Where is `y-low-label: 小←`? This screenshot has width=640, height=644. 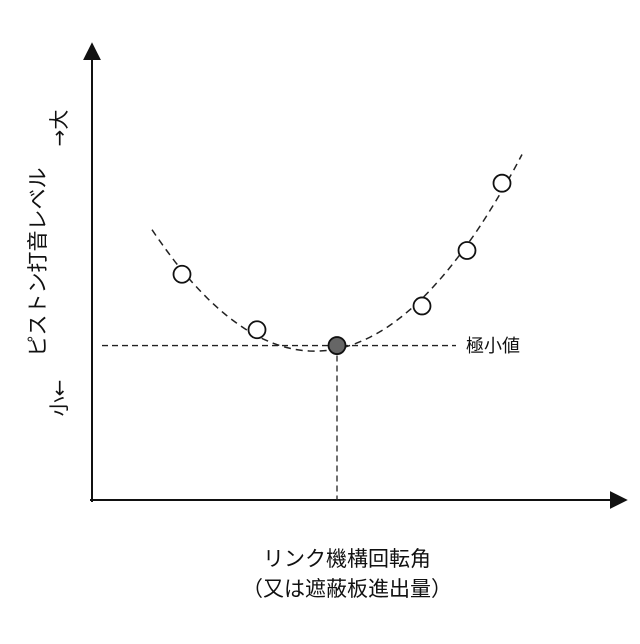 y-low-label: 小← is located at coordinates (59, 398).